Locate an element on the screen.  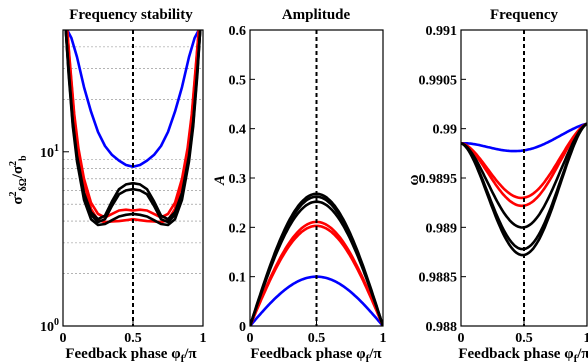
y-tick-label: 0.2 is located at coordinates (238, 228).